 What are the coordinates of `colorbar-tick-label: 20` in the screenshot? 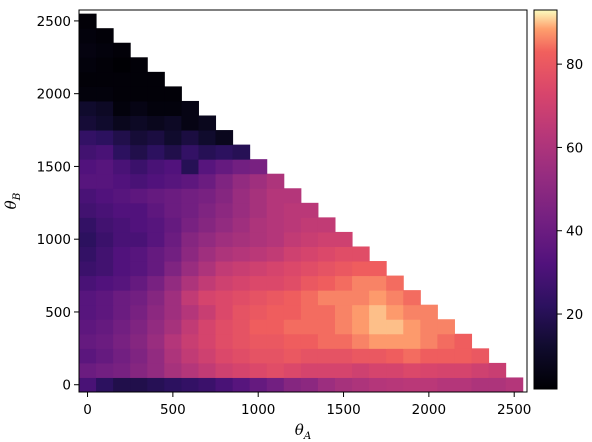 It's located at (574, 315).